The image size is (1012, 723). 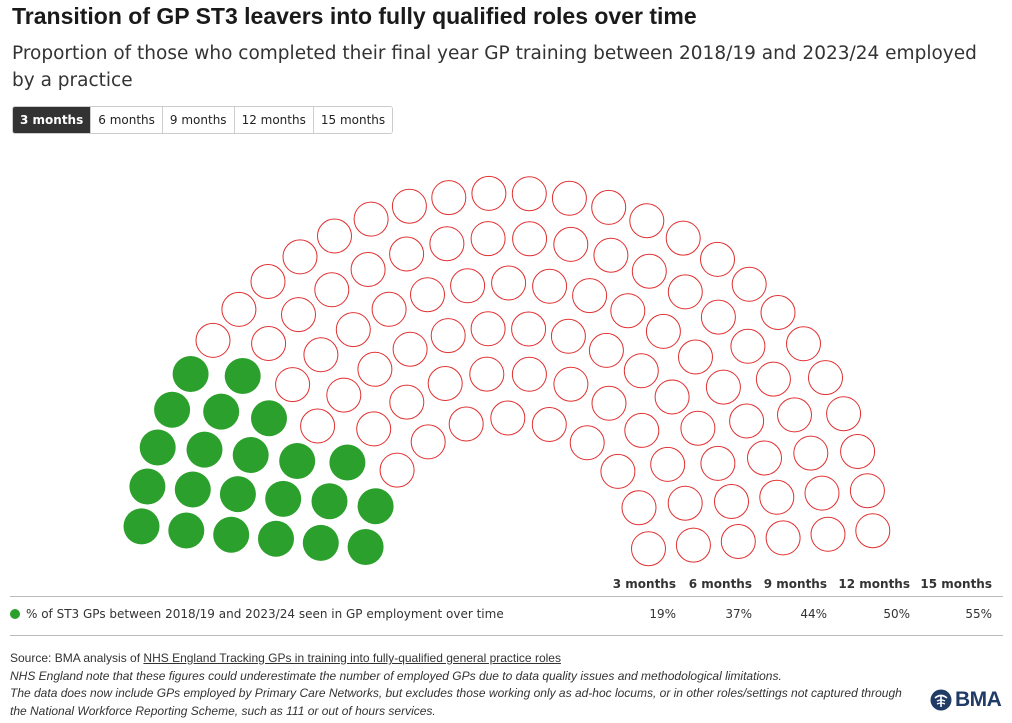 What do you see at coordinates (795, 584) in the screenshot?
I see `table-header-cell: 9 months` at bounding box center [795, 584].